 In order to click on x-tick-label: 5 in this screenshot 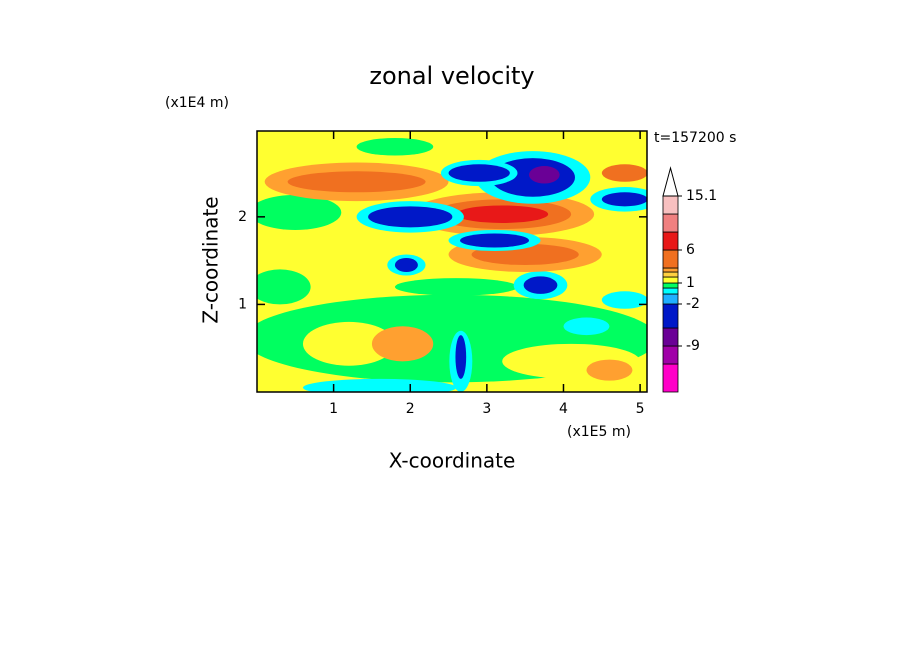, I will do `click(640, 409)`.